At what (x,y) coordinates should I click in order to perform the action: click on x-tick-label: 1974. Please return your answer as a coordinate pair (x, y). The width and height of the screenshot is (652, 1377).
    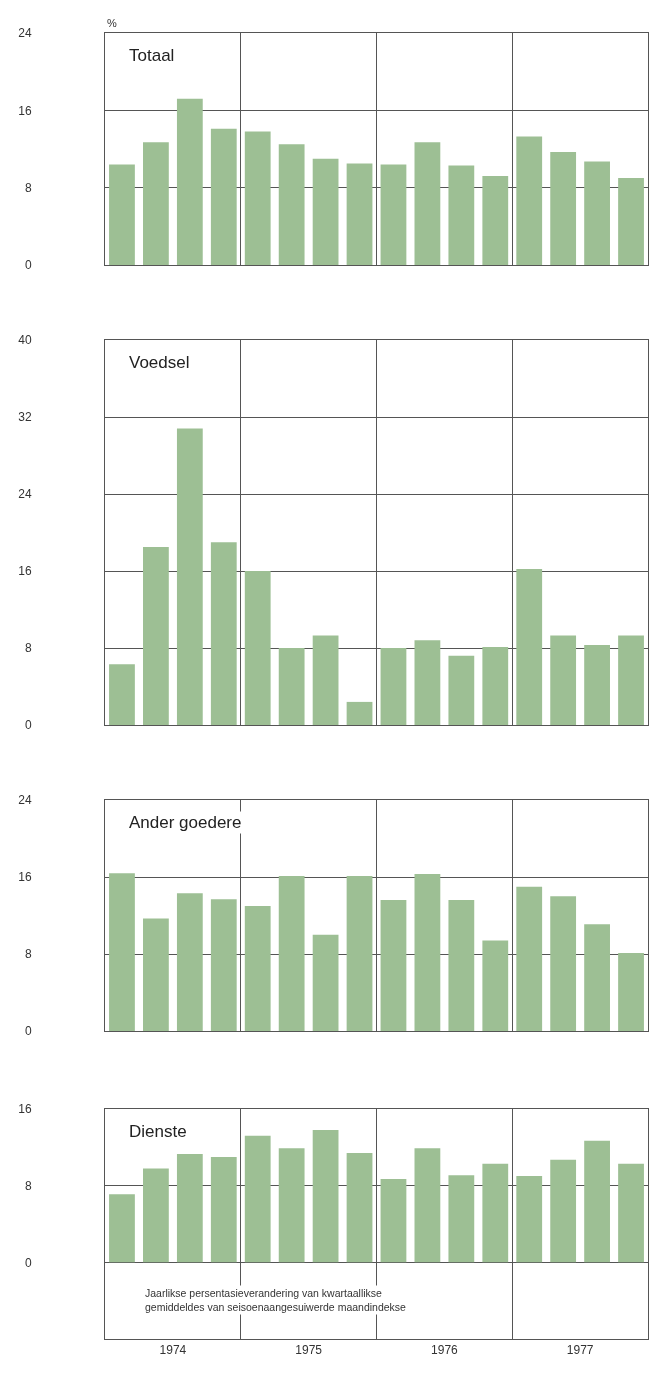
    Looking at the image, I should click on (173, 1350).